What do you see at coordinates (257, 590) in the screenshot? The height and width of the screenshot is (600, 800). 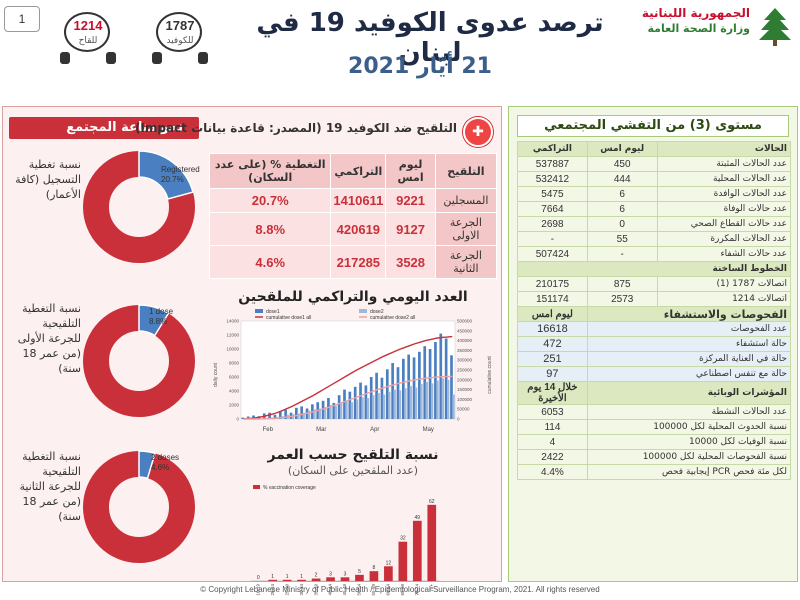 I see `category-label: 10-19` at bounding box center [257, 590].